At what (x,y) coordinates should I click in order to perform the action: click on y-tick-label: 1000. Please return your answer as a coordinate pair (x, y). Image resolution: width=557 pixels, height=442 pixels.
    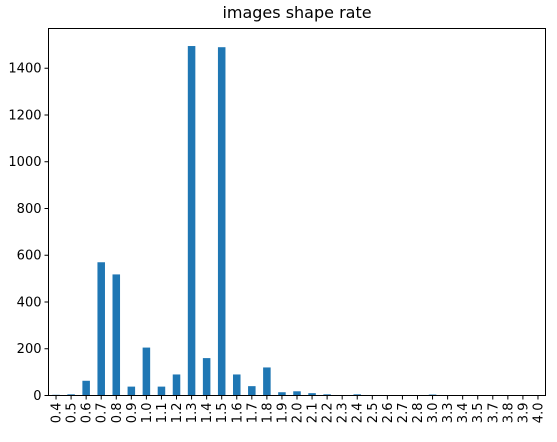
    Looking at the image, I should click on (24, 162).